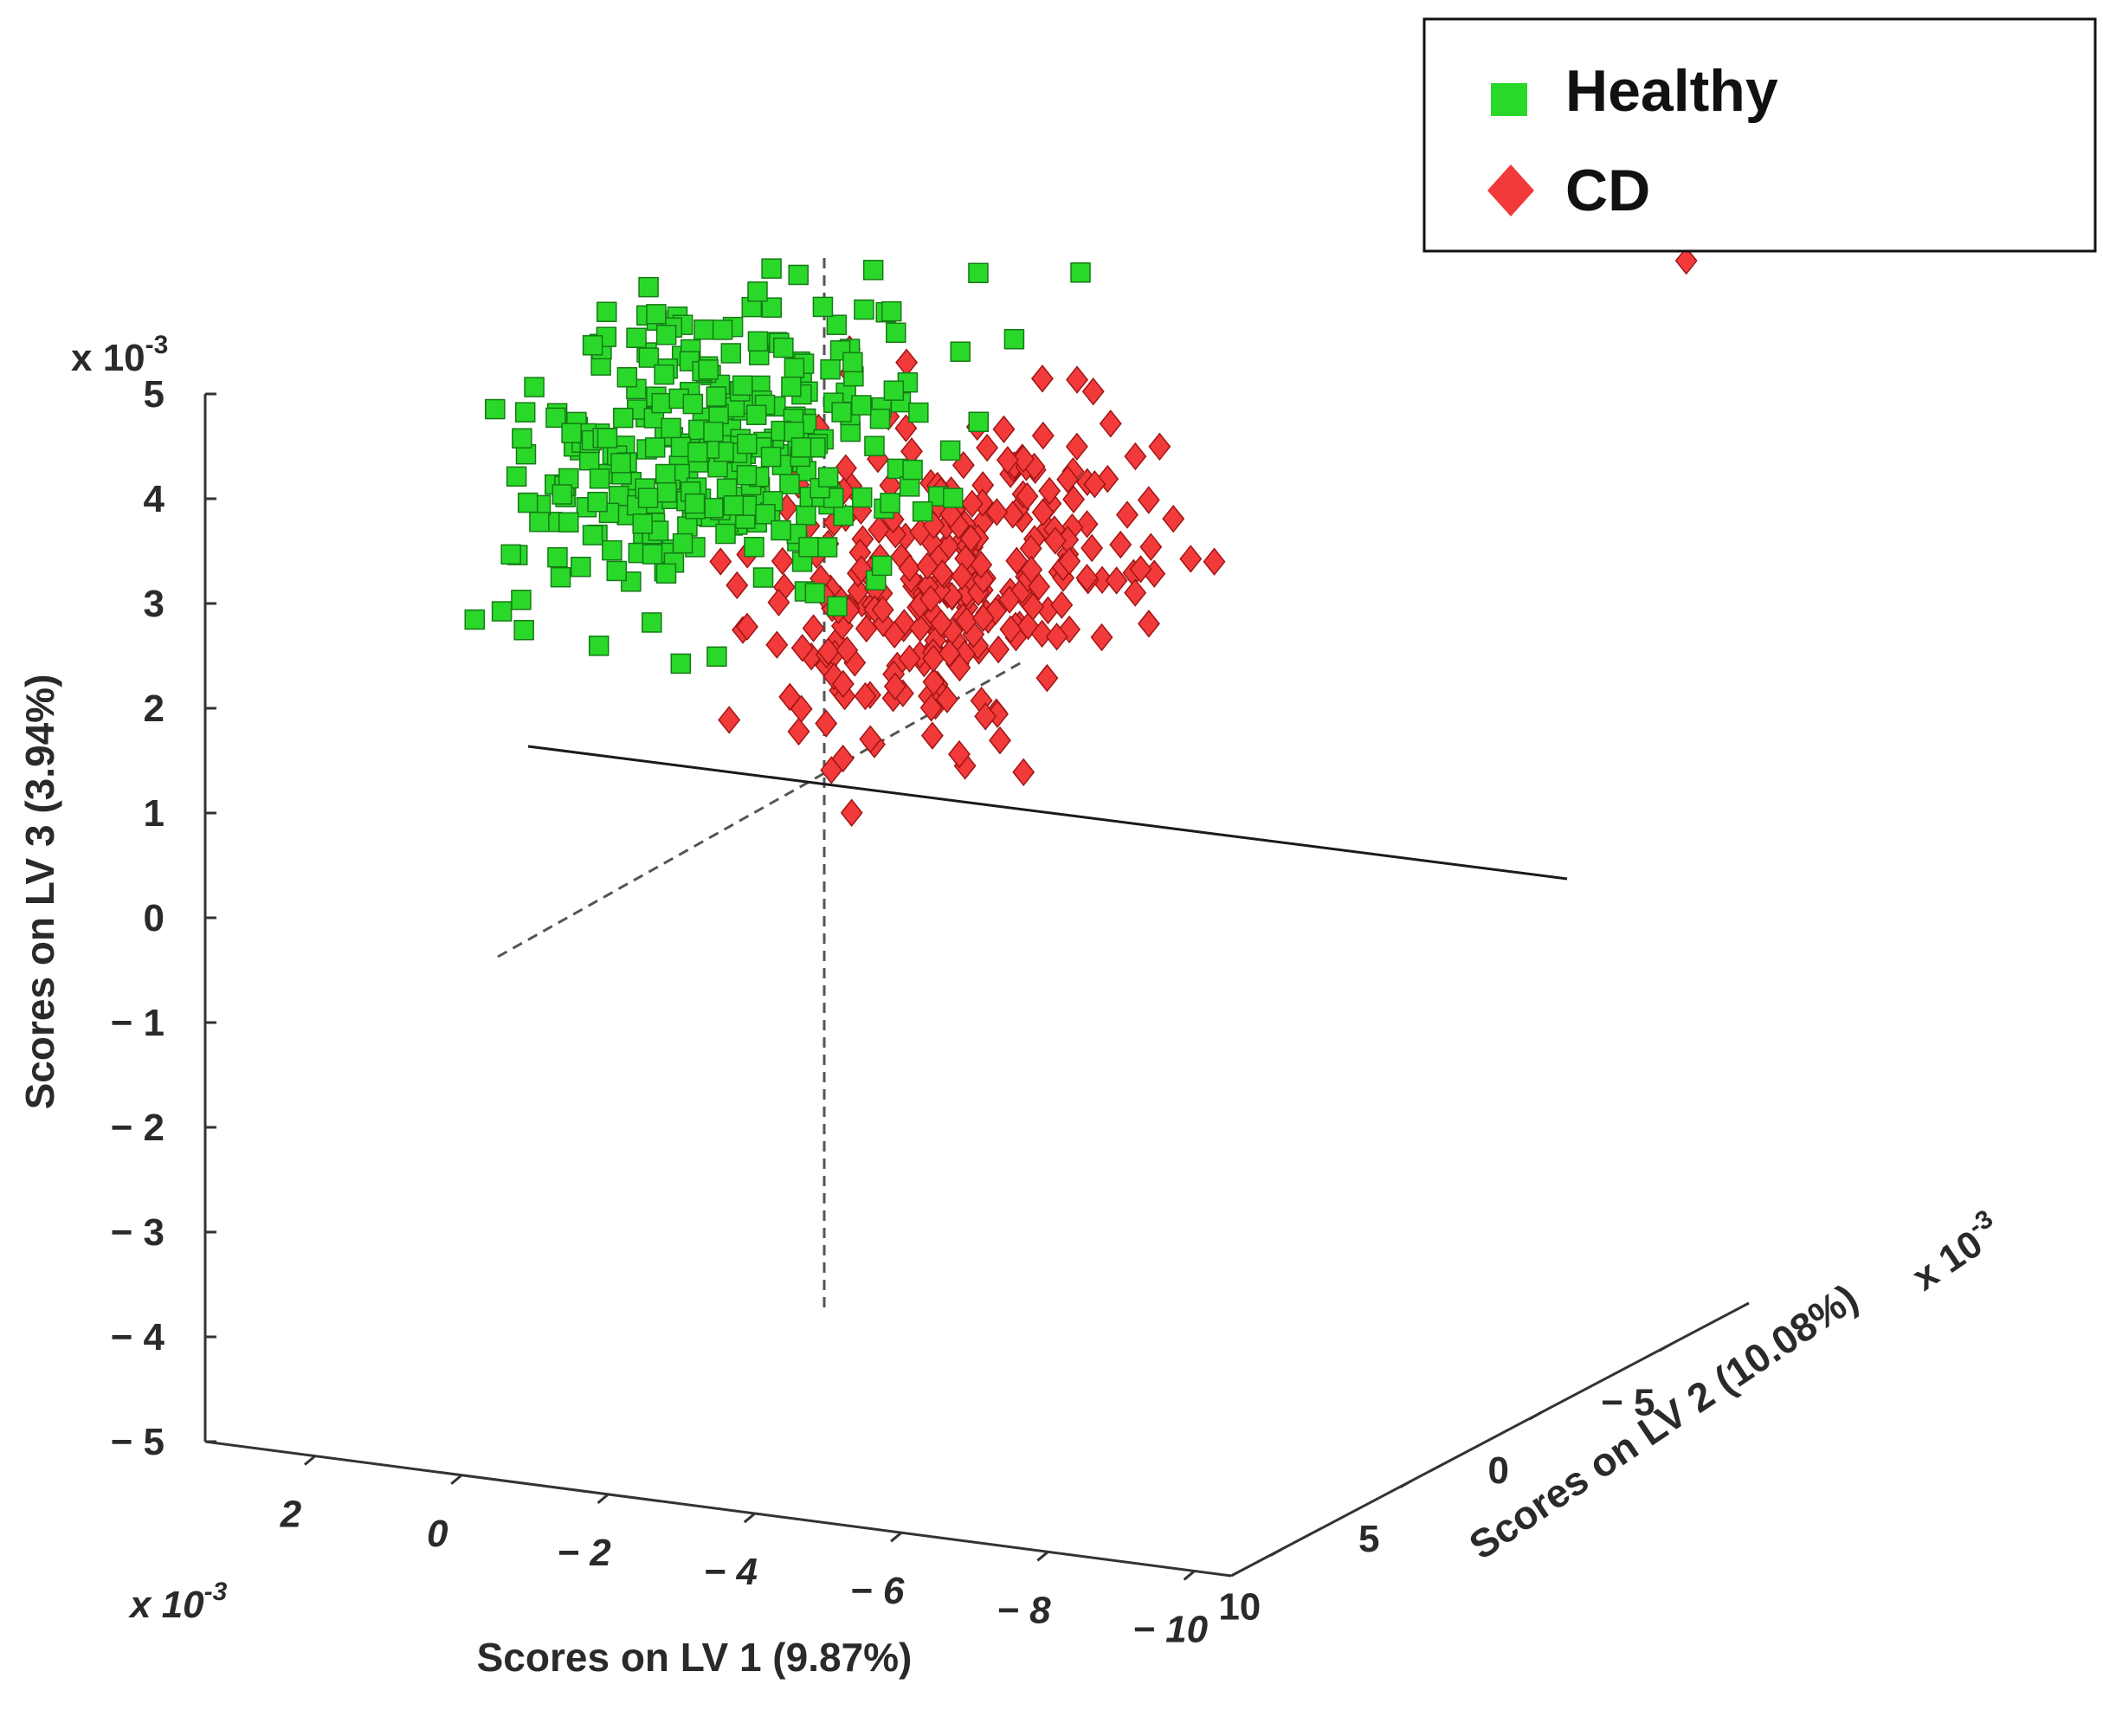 This screenshot has height=1736, width=2103. I want to click on y-tick-mark, so click(1277, 1552).